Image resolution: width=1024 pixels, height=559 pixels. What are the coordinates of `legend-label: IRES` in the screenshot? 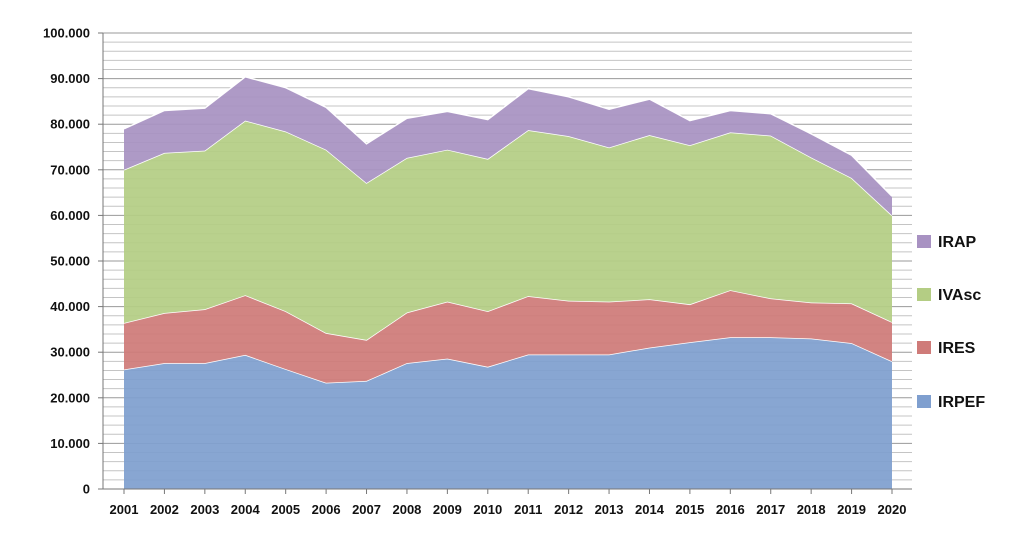 It's located at (957, 348).